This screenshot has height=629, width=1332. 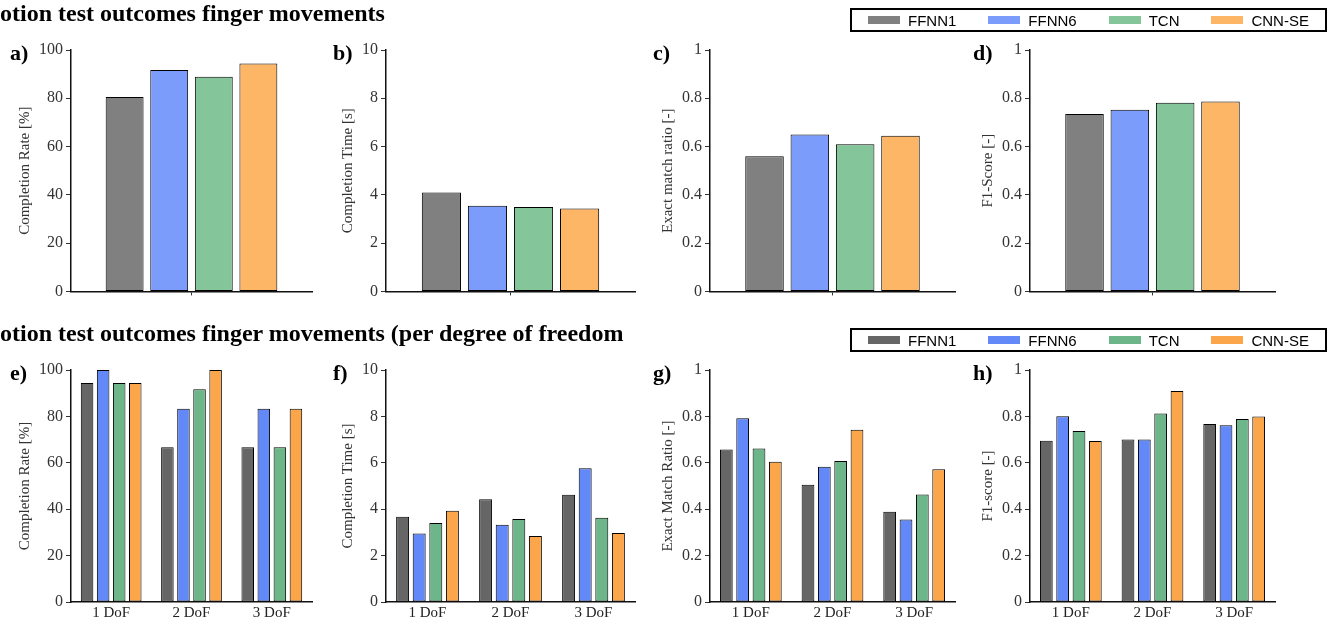 I want to click on text: e), so click(x=19, y=373).